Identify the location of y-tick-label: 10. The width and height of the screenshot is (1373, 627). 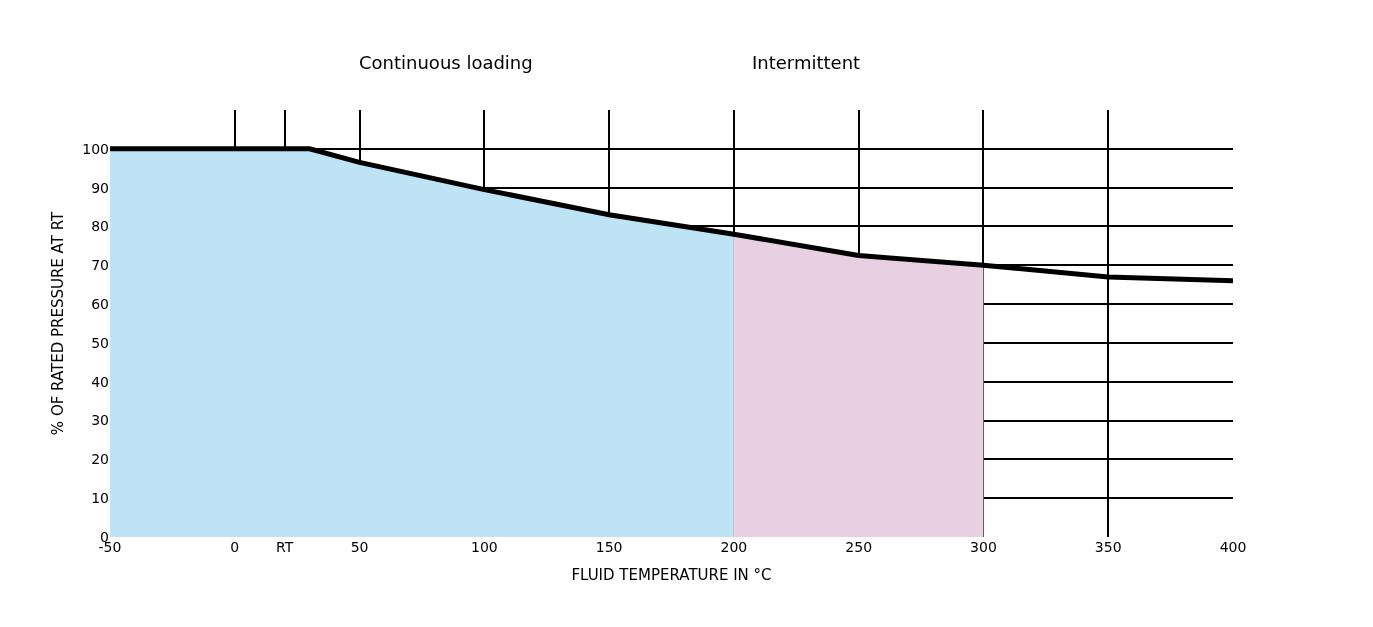
(100, 498).